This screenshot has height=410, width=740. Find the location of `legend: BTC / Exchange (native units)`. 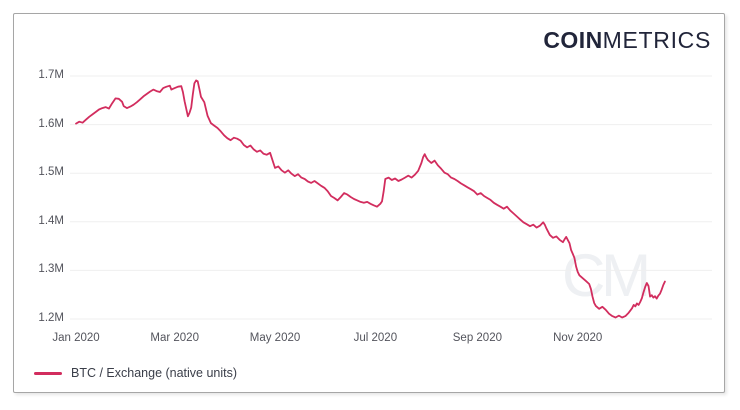

legend: BTC / Exchange (native units) is located at coordinates (135, 373).